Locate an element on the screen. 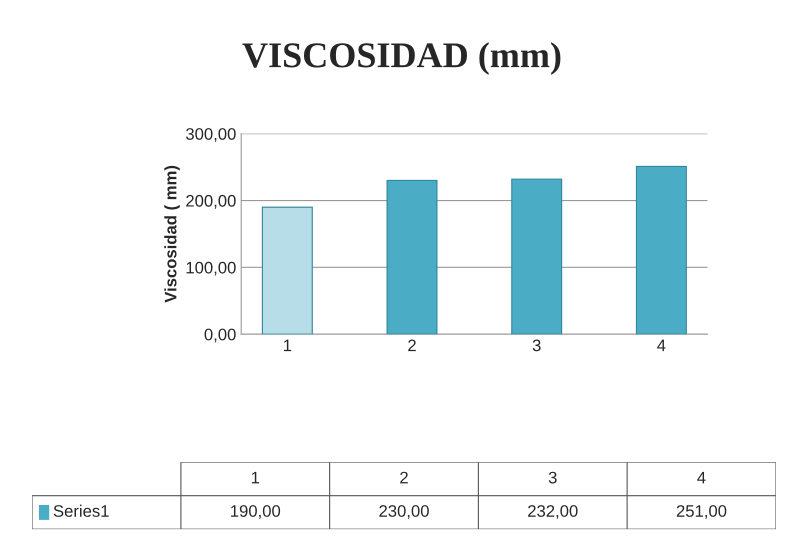 This screenshot has width=804, height=557. data-label: 232,00 is located at coordinates (553, 512).